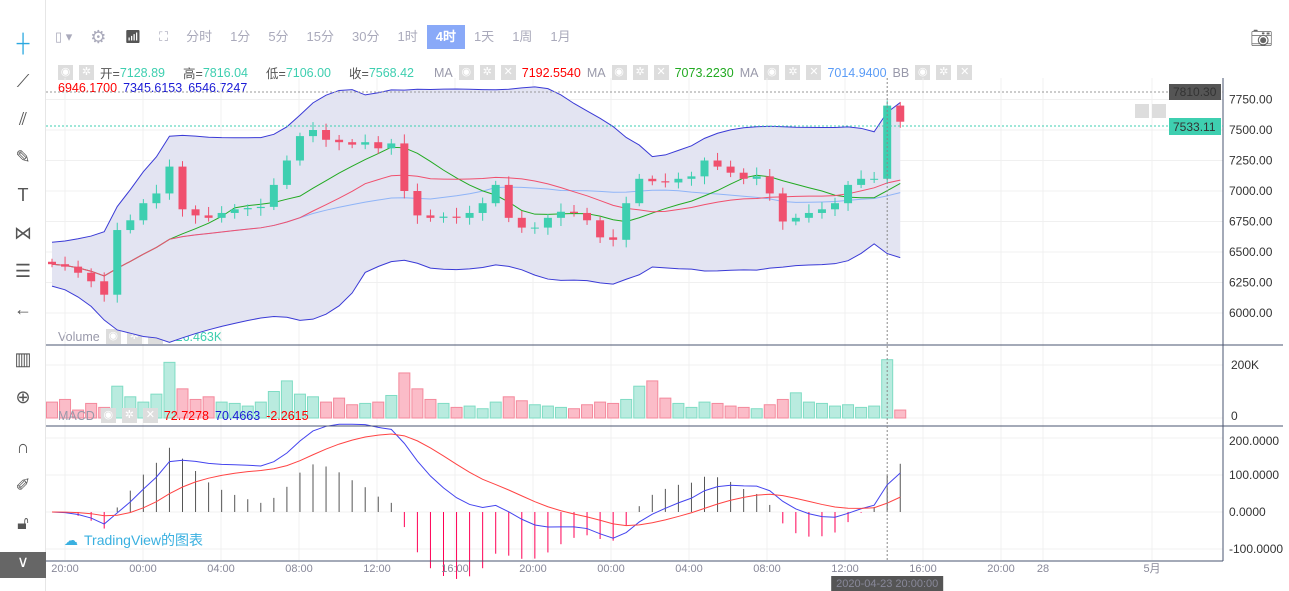  I want to click on camera-icon: 📷︎, so click(1261, 38).